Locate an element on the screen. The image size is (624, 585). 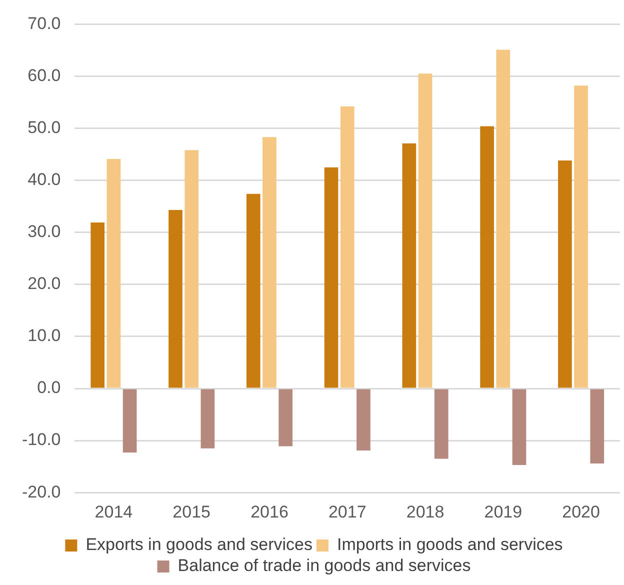
x-tick-label: 2014 is located at coordinates (113, 512).